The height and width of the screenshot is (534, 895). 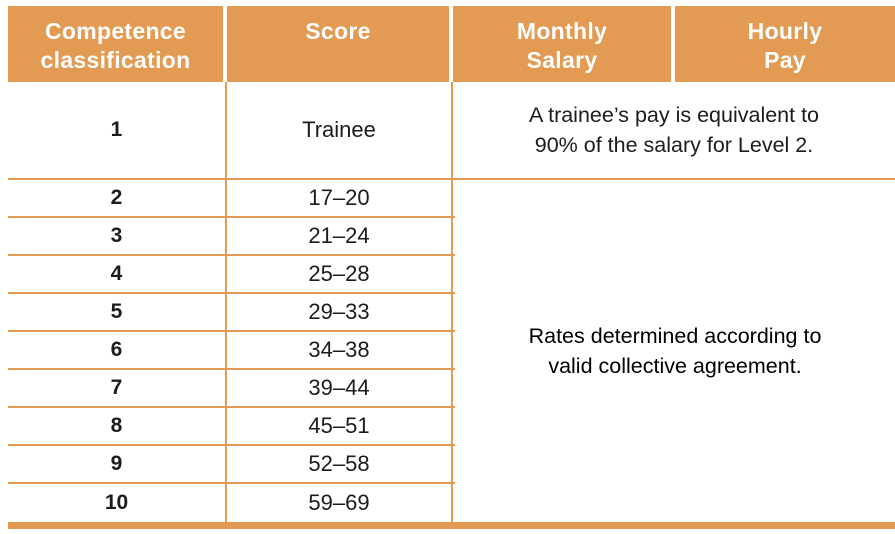 I want to click on table-row: 4 25–28, so click(x=231, y=275).